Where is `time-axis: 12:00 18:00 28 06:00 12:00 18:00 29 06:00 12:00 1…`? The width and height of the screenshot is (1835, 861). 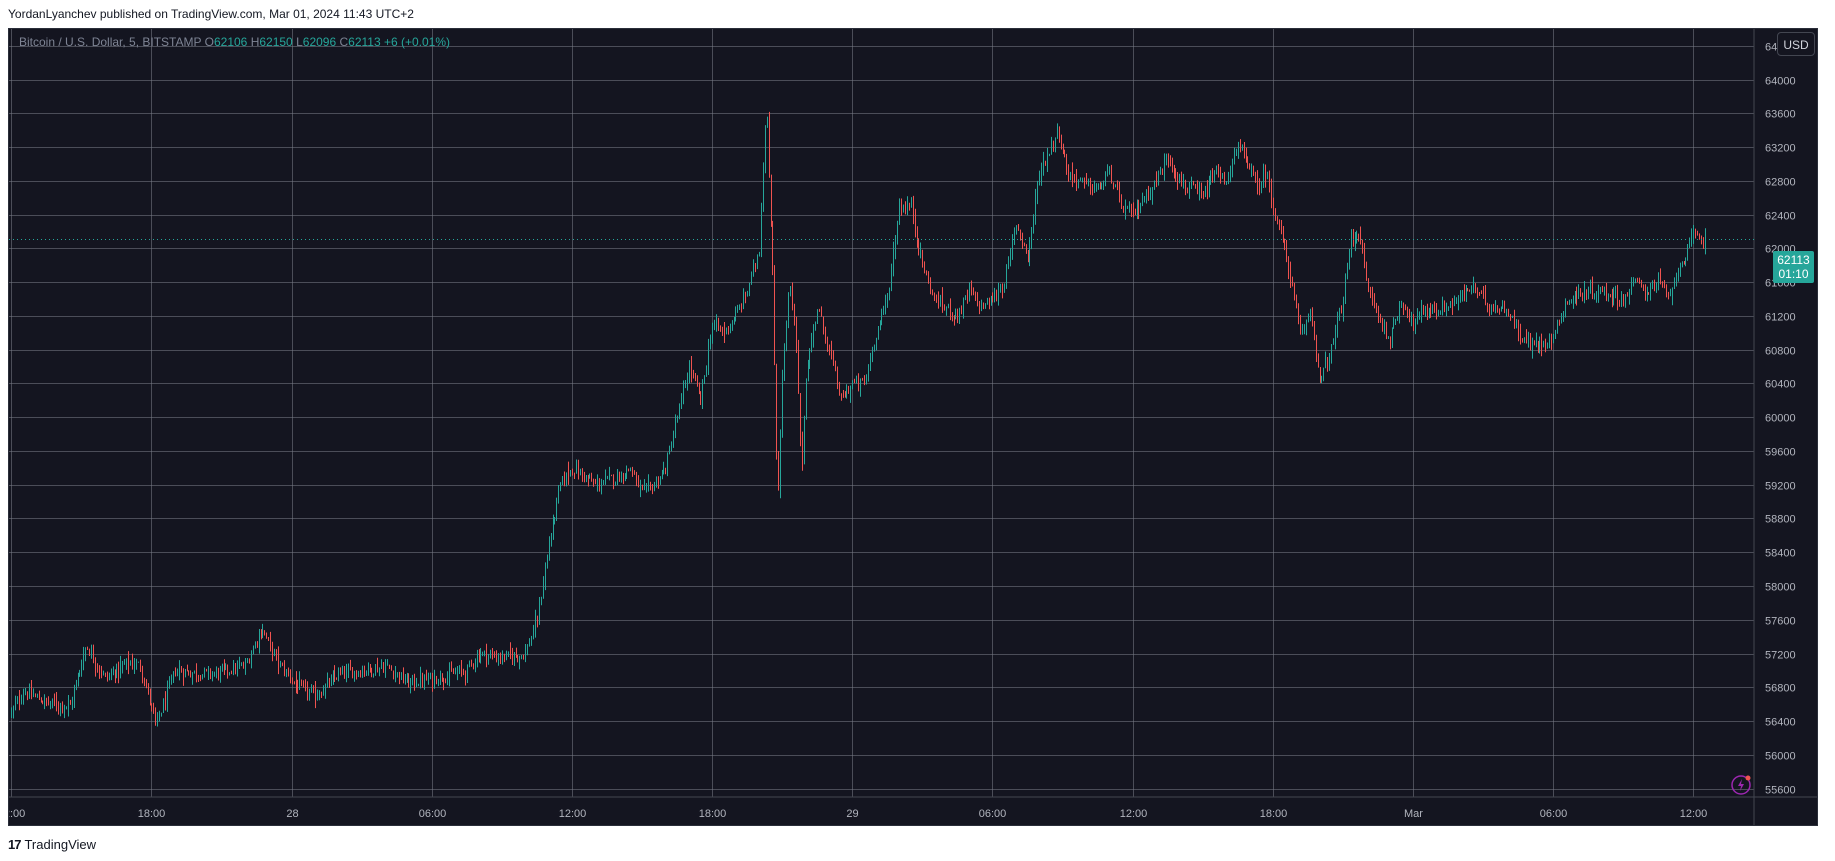 time-axis: 12:00 18:00 28 06:00 12:00 18:00 29 06:00 12:00 1… is located at coordinates (913, 808).